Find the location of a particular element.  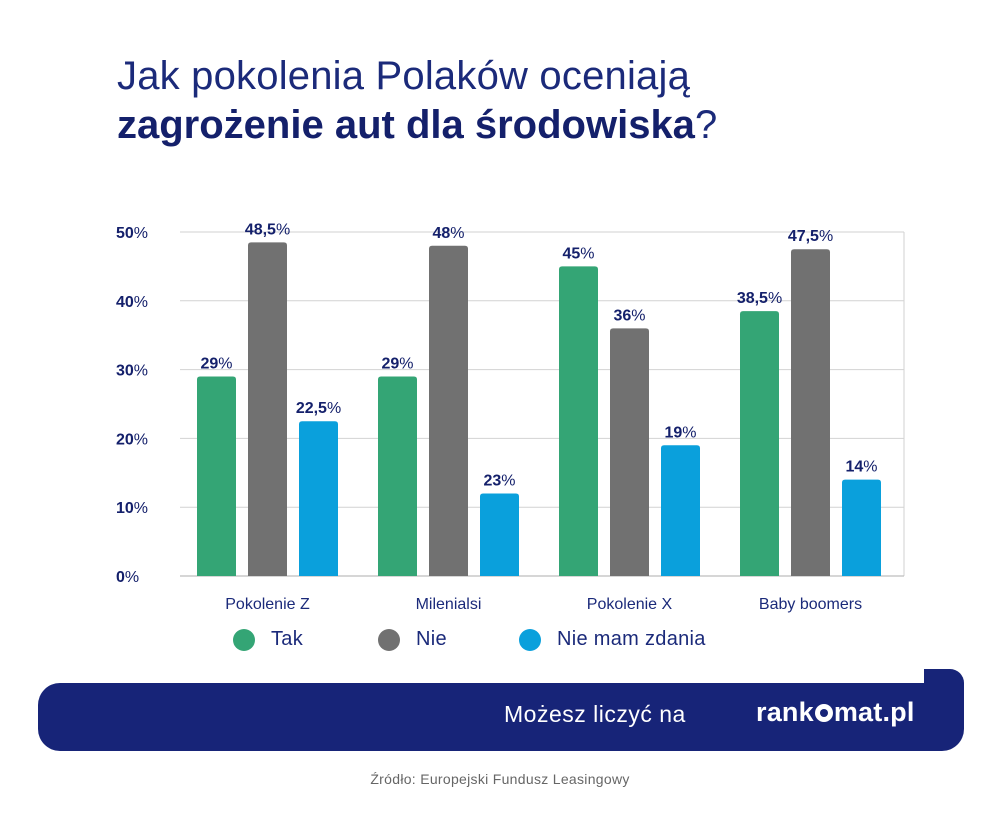

source-note: Źródło: Europejski Fundusz Leasingowy is located at coordinates (500, 779).